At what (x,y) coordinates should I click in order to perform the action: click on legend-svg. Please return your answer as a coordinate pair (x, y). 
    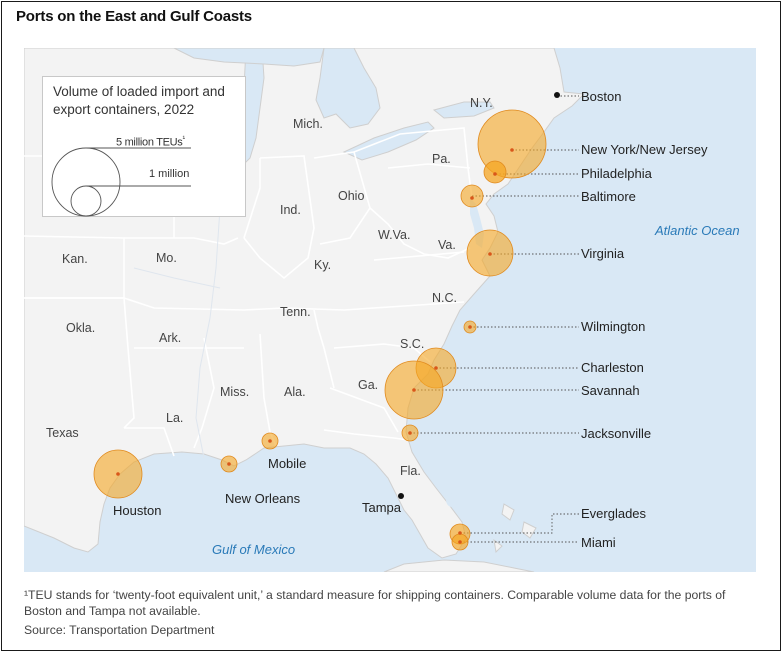
    Looking at the image, I should click on (121, 182).